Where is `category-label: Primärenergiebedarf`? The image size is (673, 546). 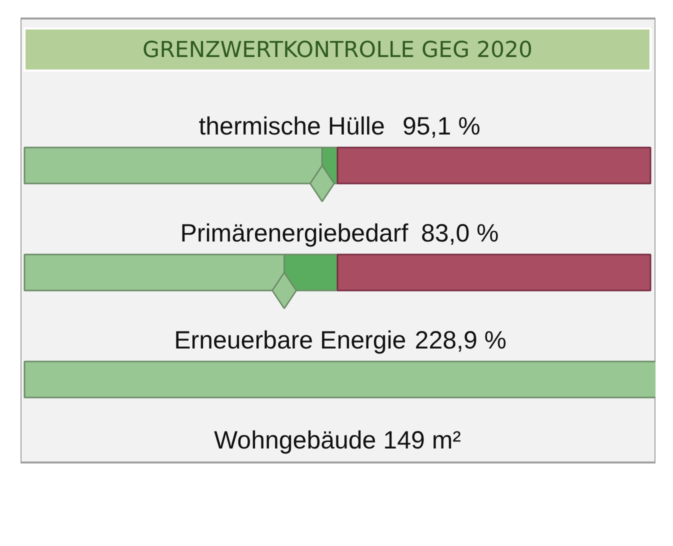 category-label: Primärenergiebedarf is located at coordinates (294, 234).